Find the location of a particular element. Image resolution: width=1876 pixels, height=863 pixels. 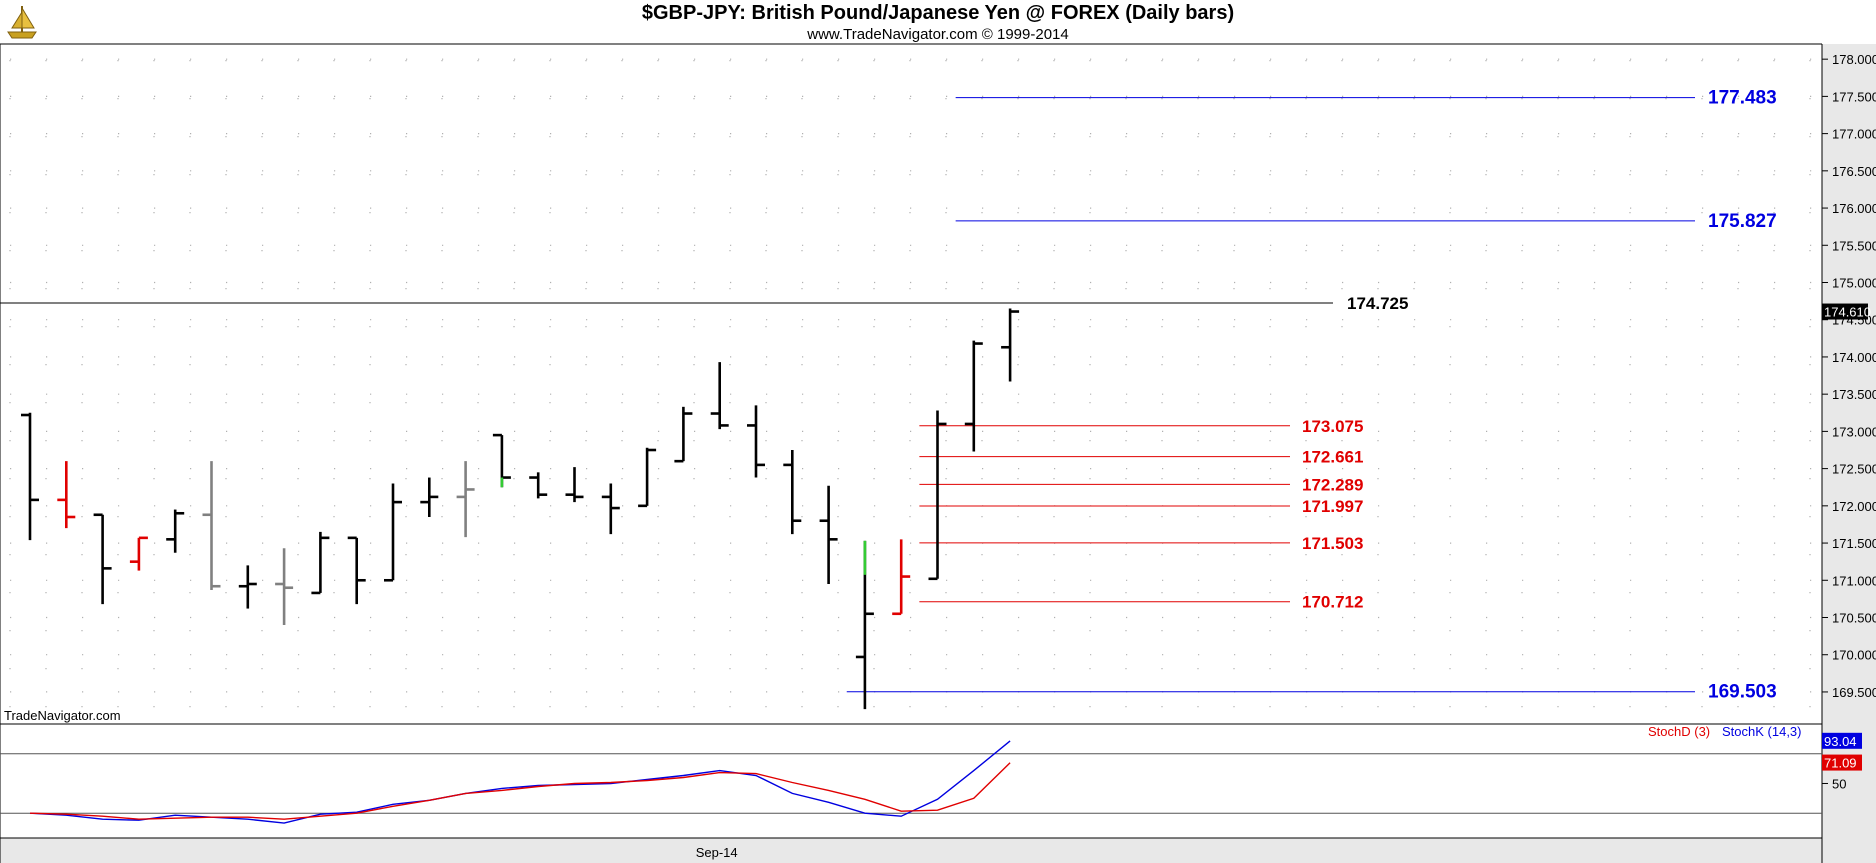

stochastic-pane: 50 93.04 71.09 is located at coordinates (931, 778).